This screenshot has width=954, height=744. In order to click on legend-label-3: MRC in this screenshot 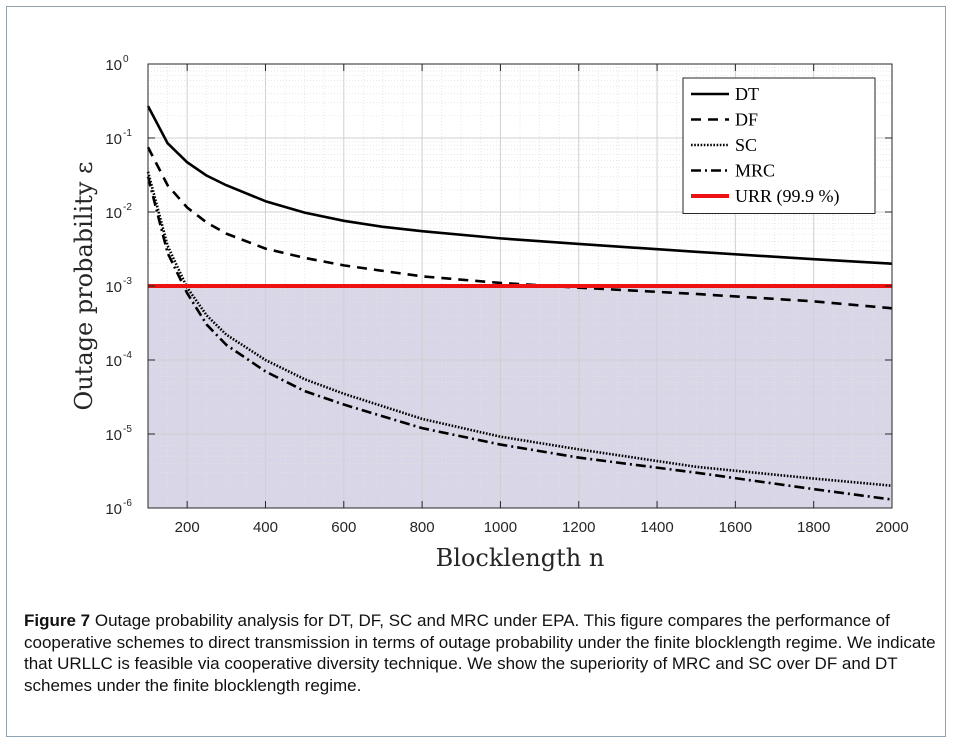, I will do `click(755, 171)`.